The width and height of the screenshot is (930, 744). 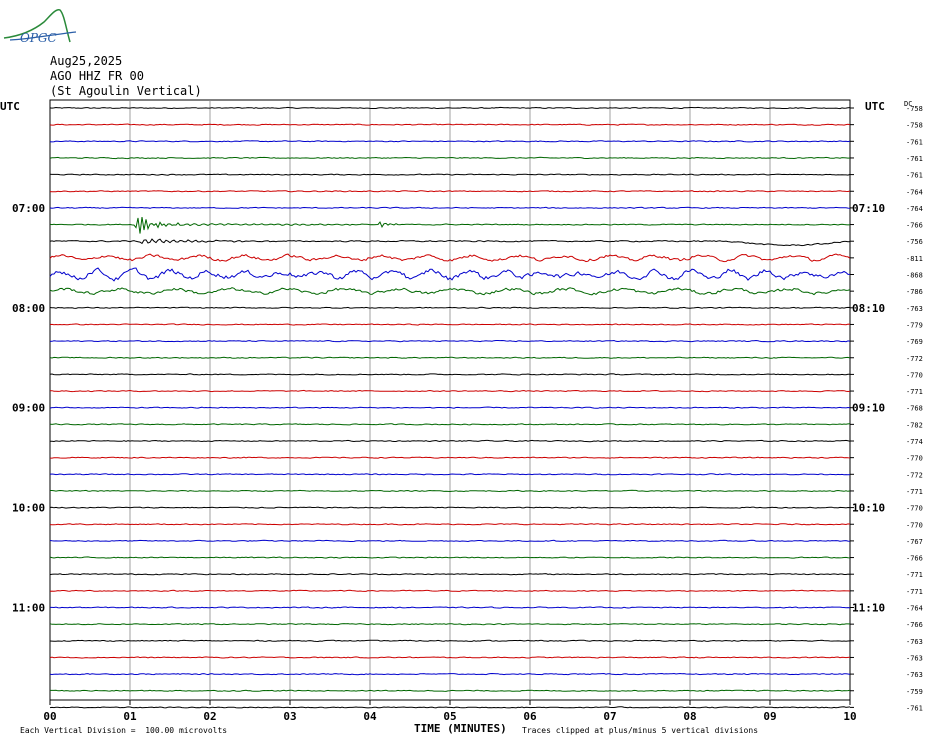 I want to click on dc-offset-label: -772, so click(x=914, y=359).